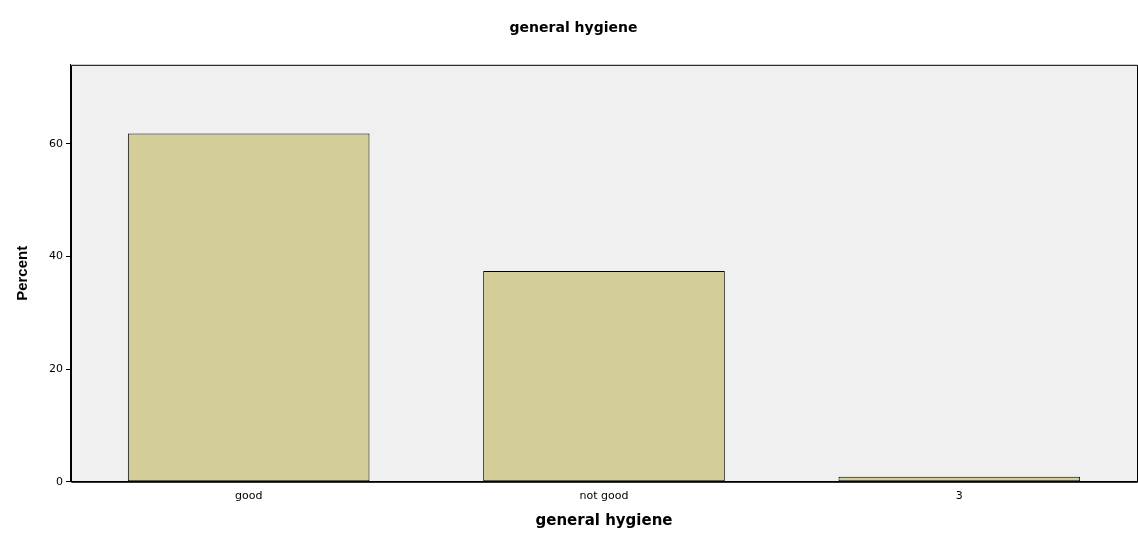 This screenshot has height=544, width=1138. What do you see at coordinates (248, 496) in the screenshot?
I see `x-tick-label: good` at bounding box center [248, 496].